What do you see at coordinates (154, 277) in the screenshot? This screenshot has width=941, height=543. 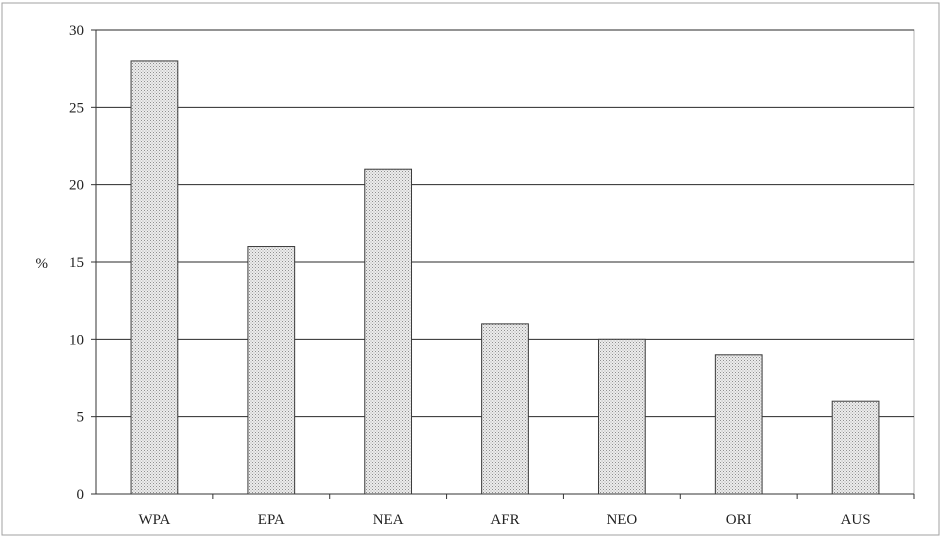 I see `bar-wpa` at bounding box center [154, 277].